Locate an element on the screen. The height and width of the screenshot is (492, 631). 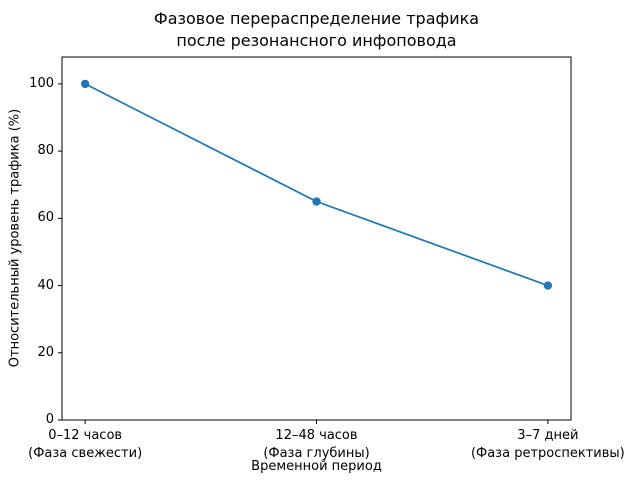
x-tick-label: 3–7 дней (Фаза ретроспективы) is located at coordinates (547, 444).